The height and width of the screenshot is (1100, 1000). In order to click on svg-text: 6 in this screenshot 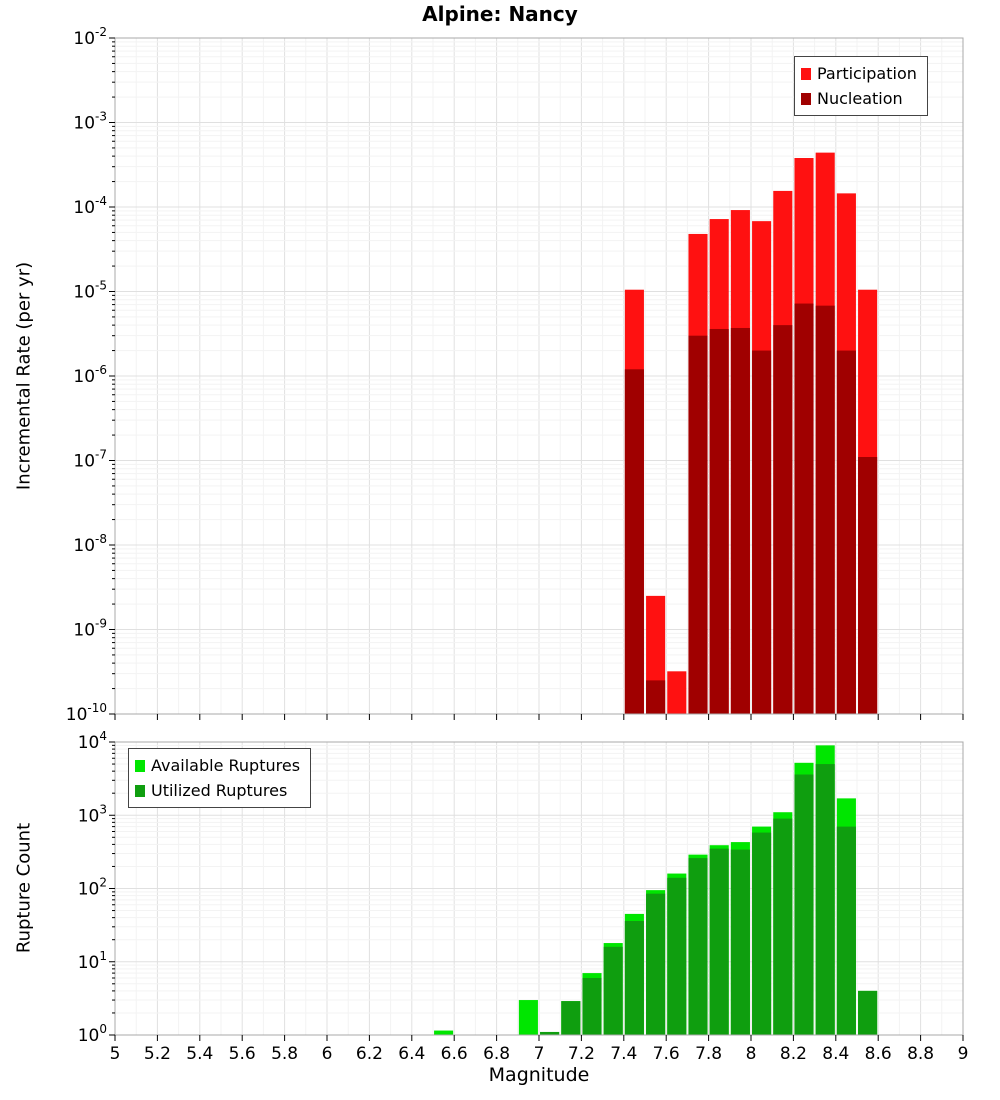, I will do `click(327, 1054)`.